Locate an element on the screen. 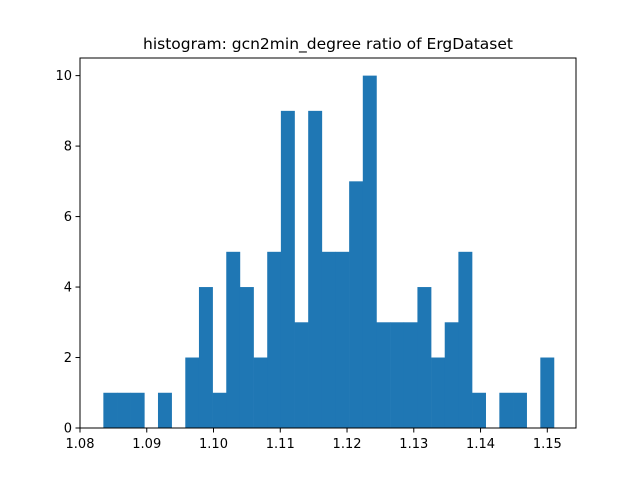 This screenshot has height=480, width=640. x-tick-label: 1.12 is located at coordinates (347, 444).